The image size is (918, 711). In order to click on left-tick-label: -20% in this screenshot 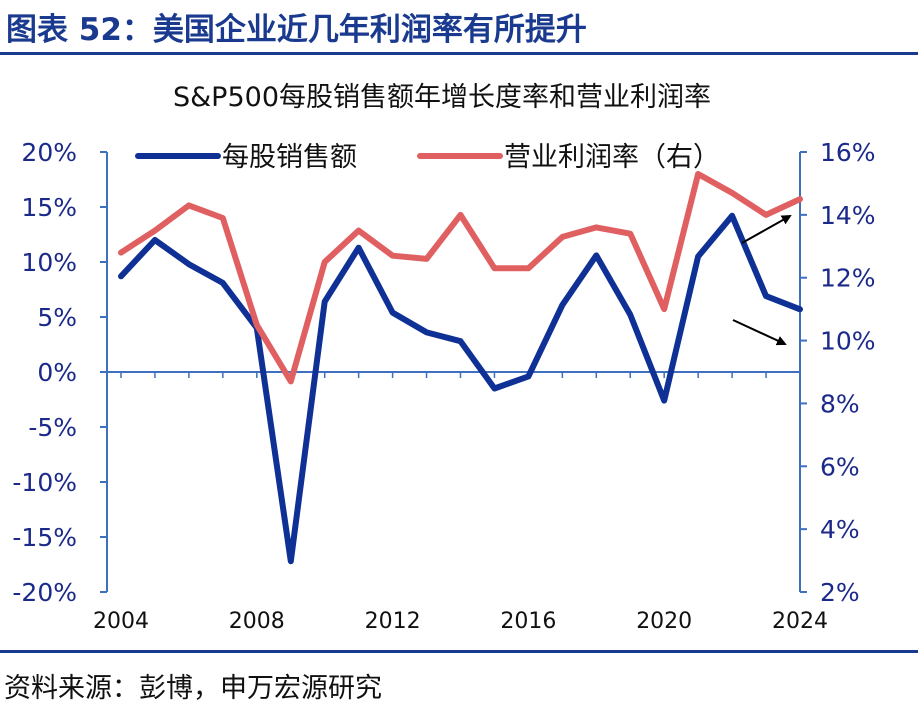, I will do `click(44, 592)`.